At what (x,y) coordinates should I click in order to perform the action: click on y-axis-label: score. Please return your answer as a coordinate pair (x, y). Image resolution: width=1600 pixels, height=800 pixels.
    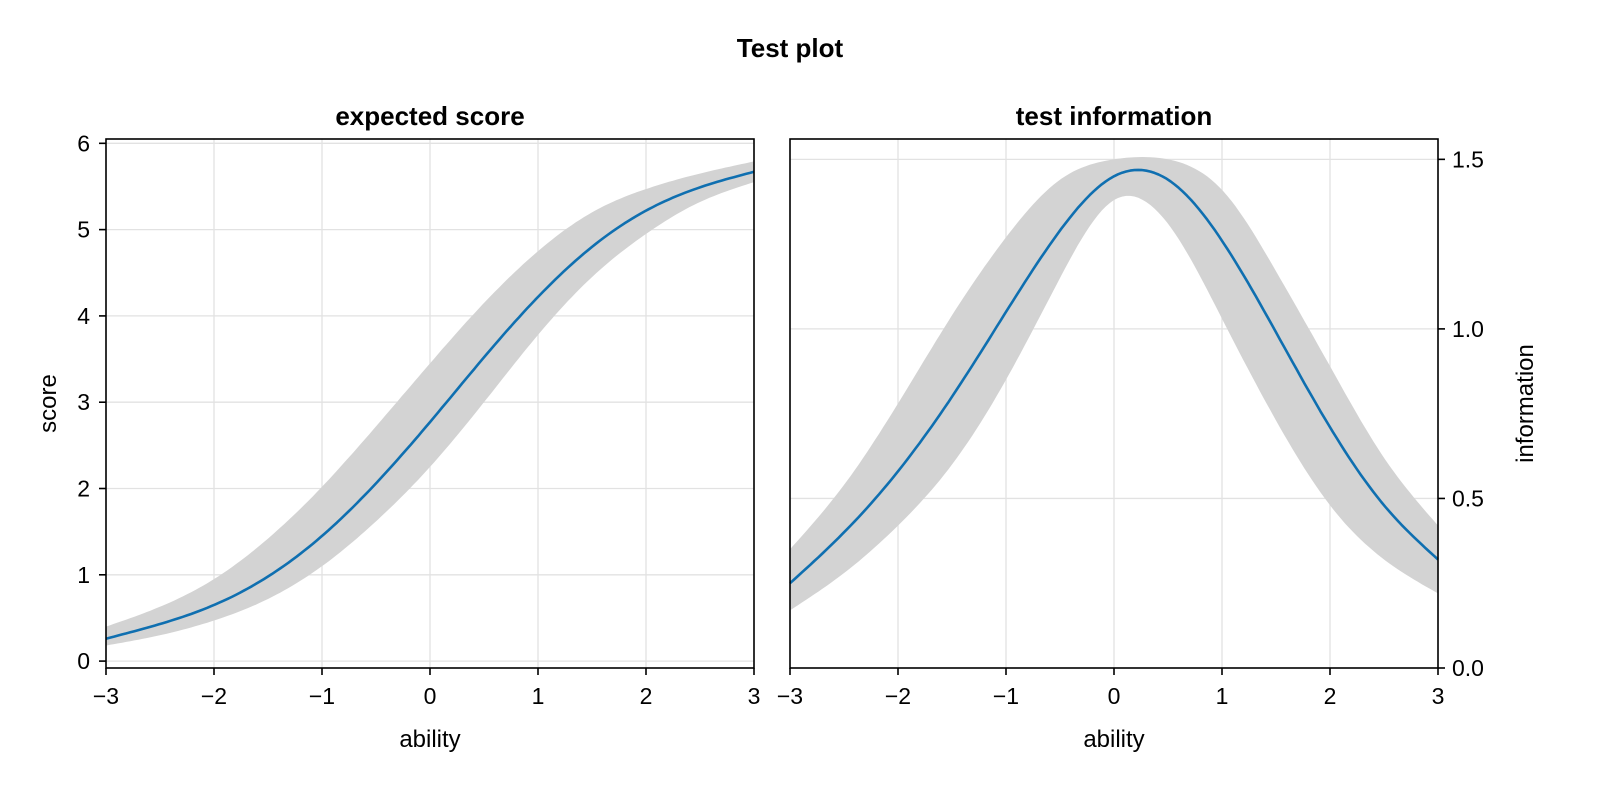
    Looking at the image, I should click on (48, 403).